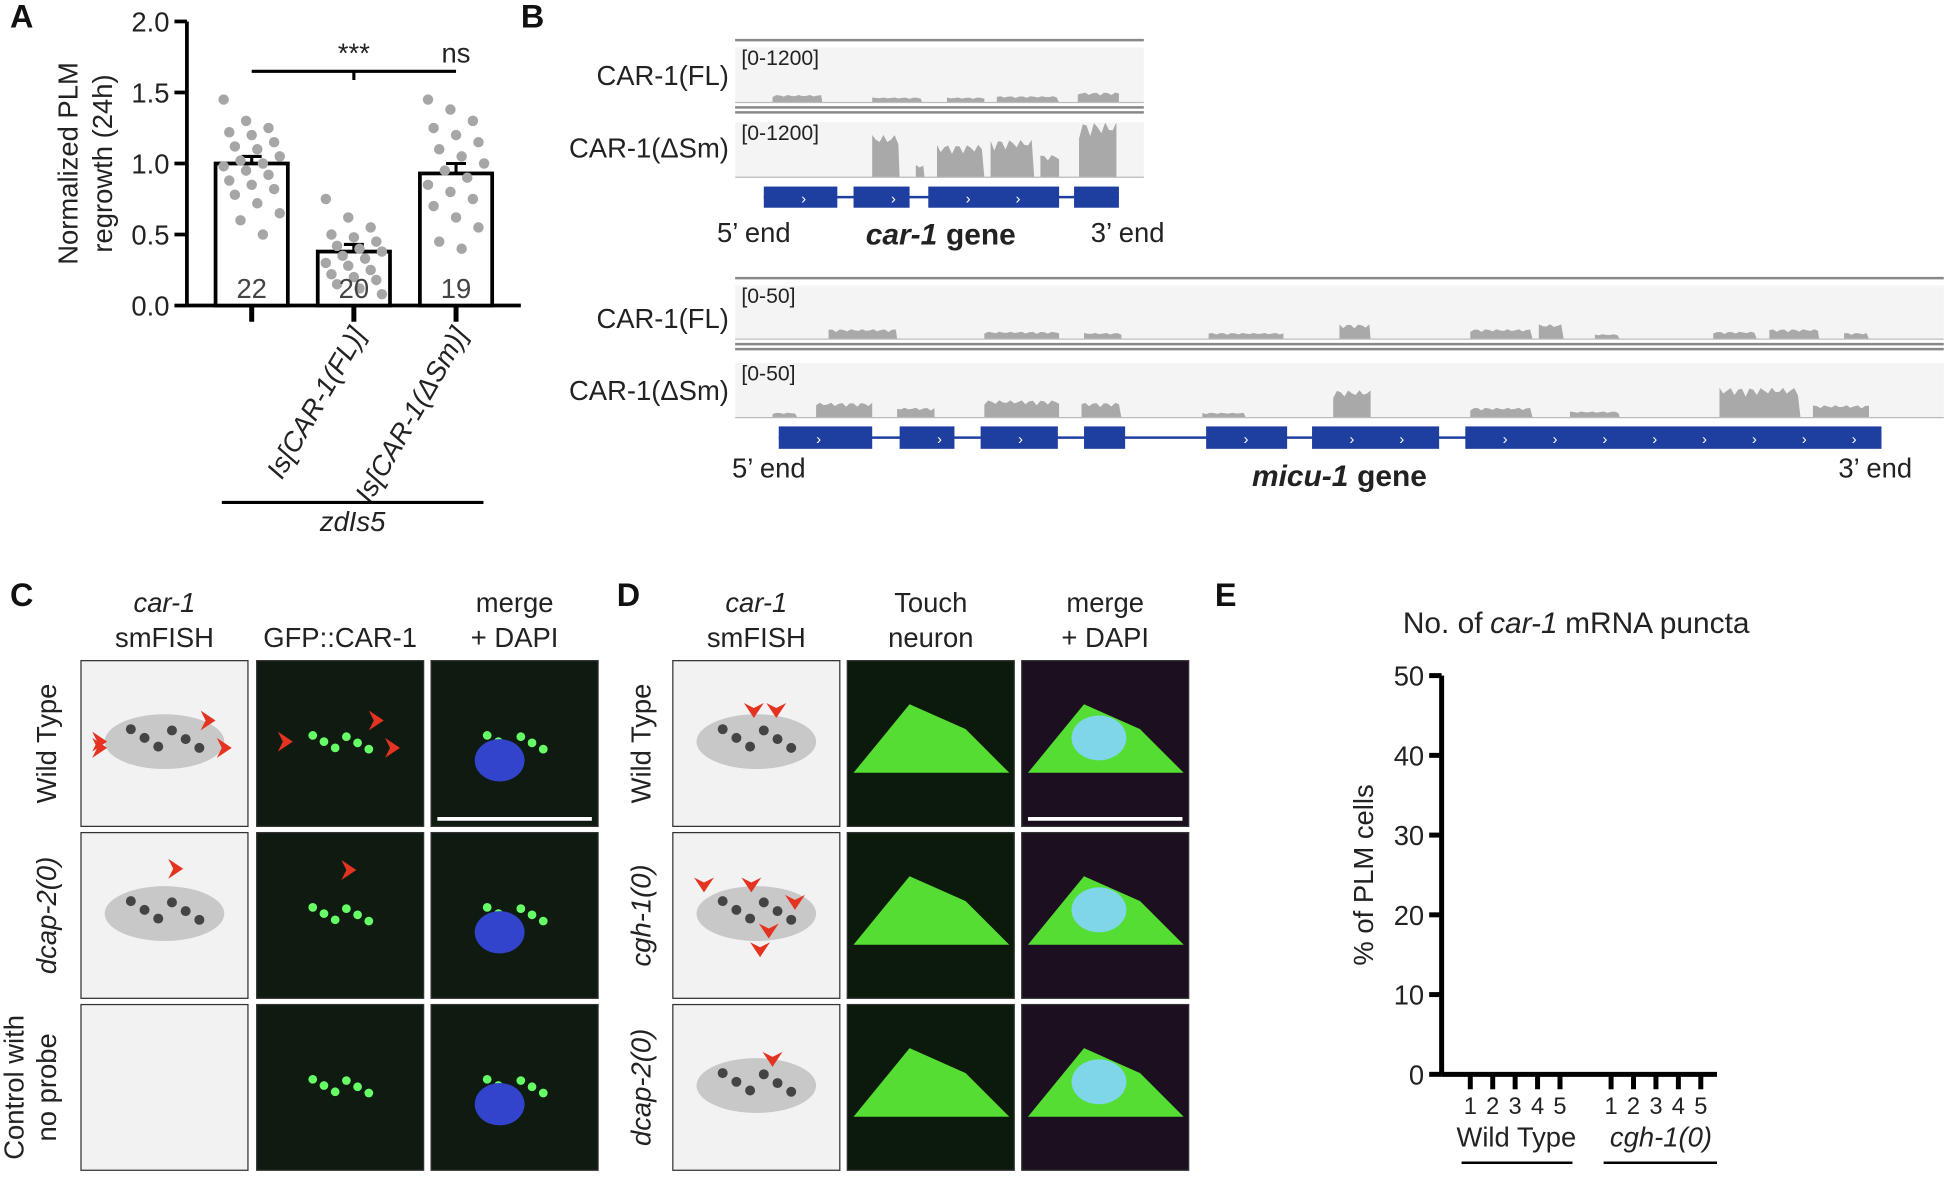 This screenshot has height=1183, width=1950. I want to click on cell-signal, so click(756, 1085).